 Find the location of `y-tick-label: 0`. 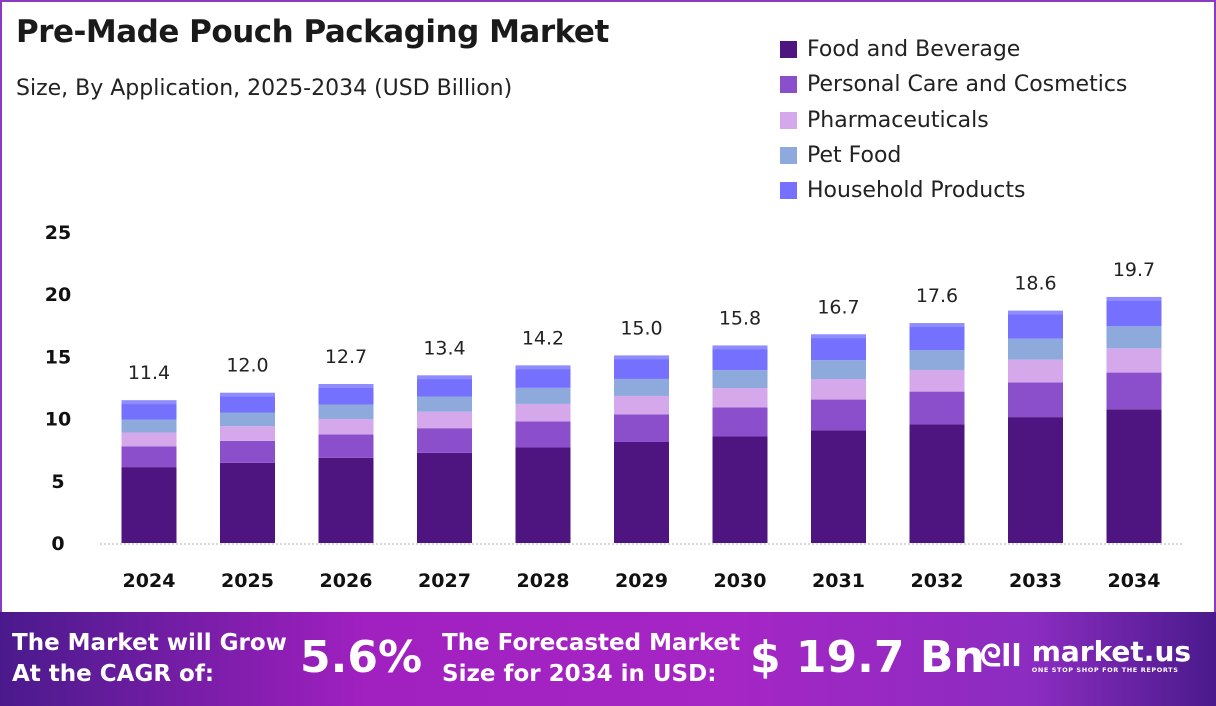

y-tick-label: 0 is located at coordinates (57, 544).